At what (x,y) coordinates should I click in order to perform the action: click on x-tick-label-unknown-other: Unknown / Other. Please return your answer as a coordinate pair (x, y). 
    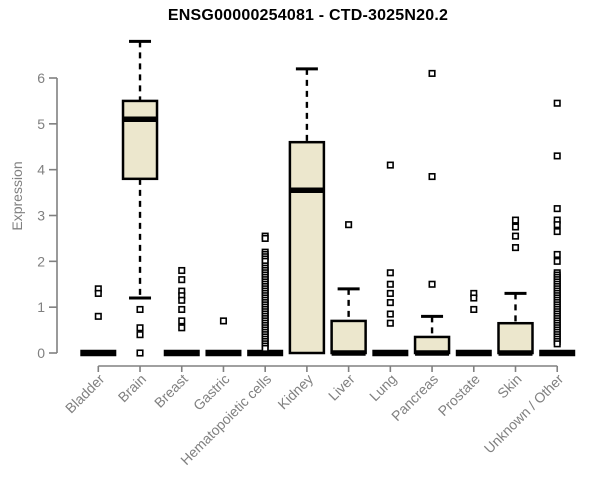
    Looking at the image, I should click on (524, 414).